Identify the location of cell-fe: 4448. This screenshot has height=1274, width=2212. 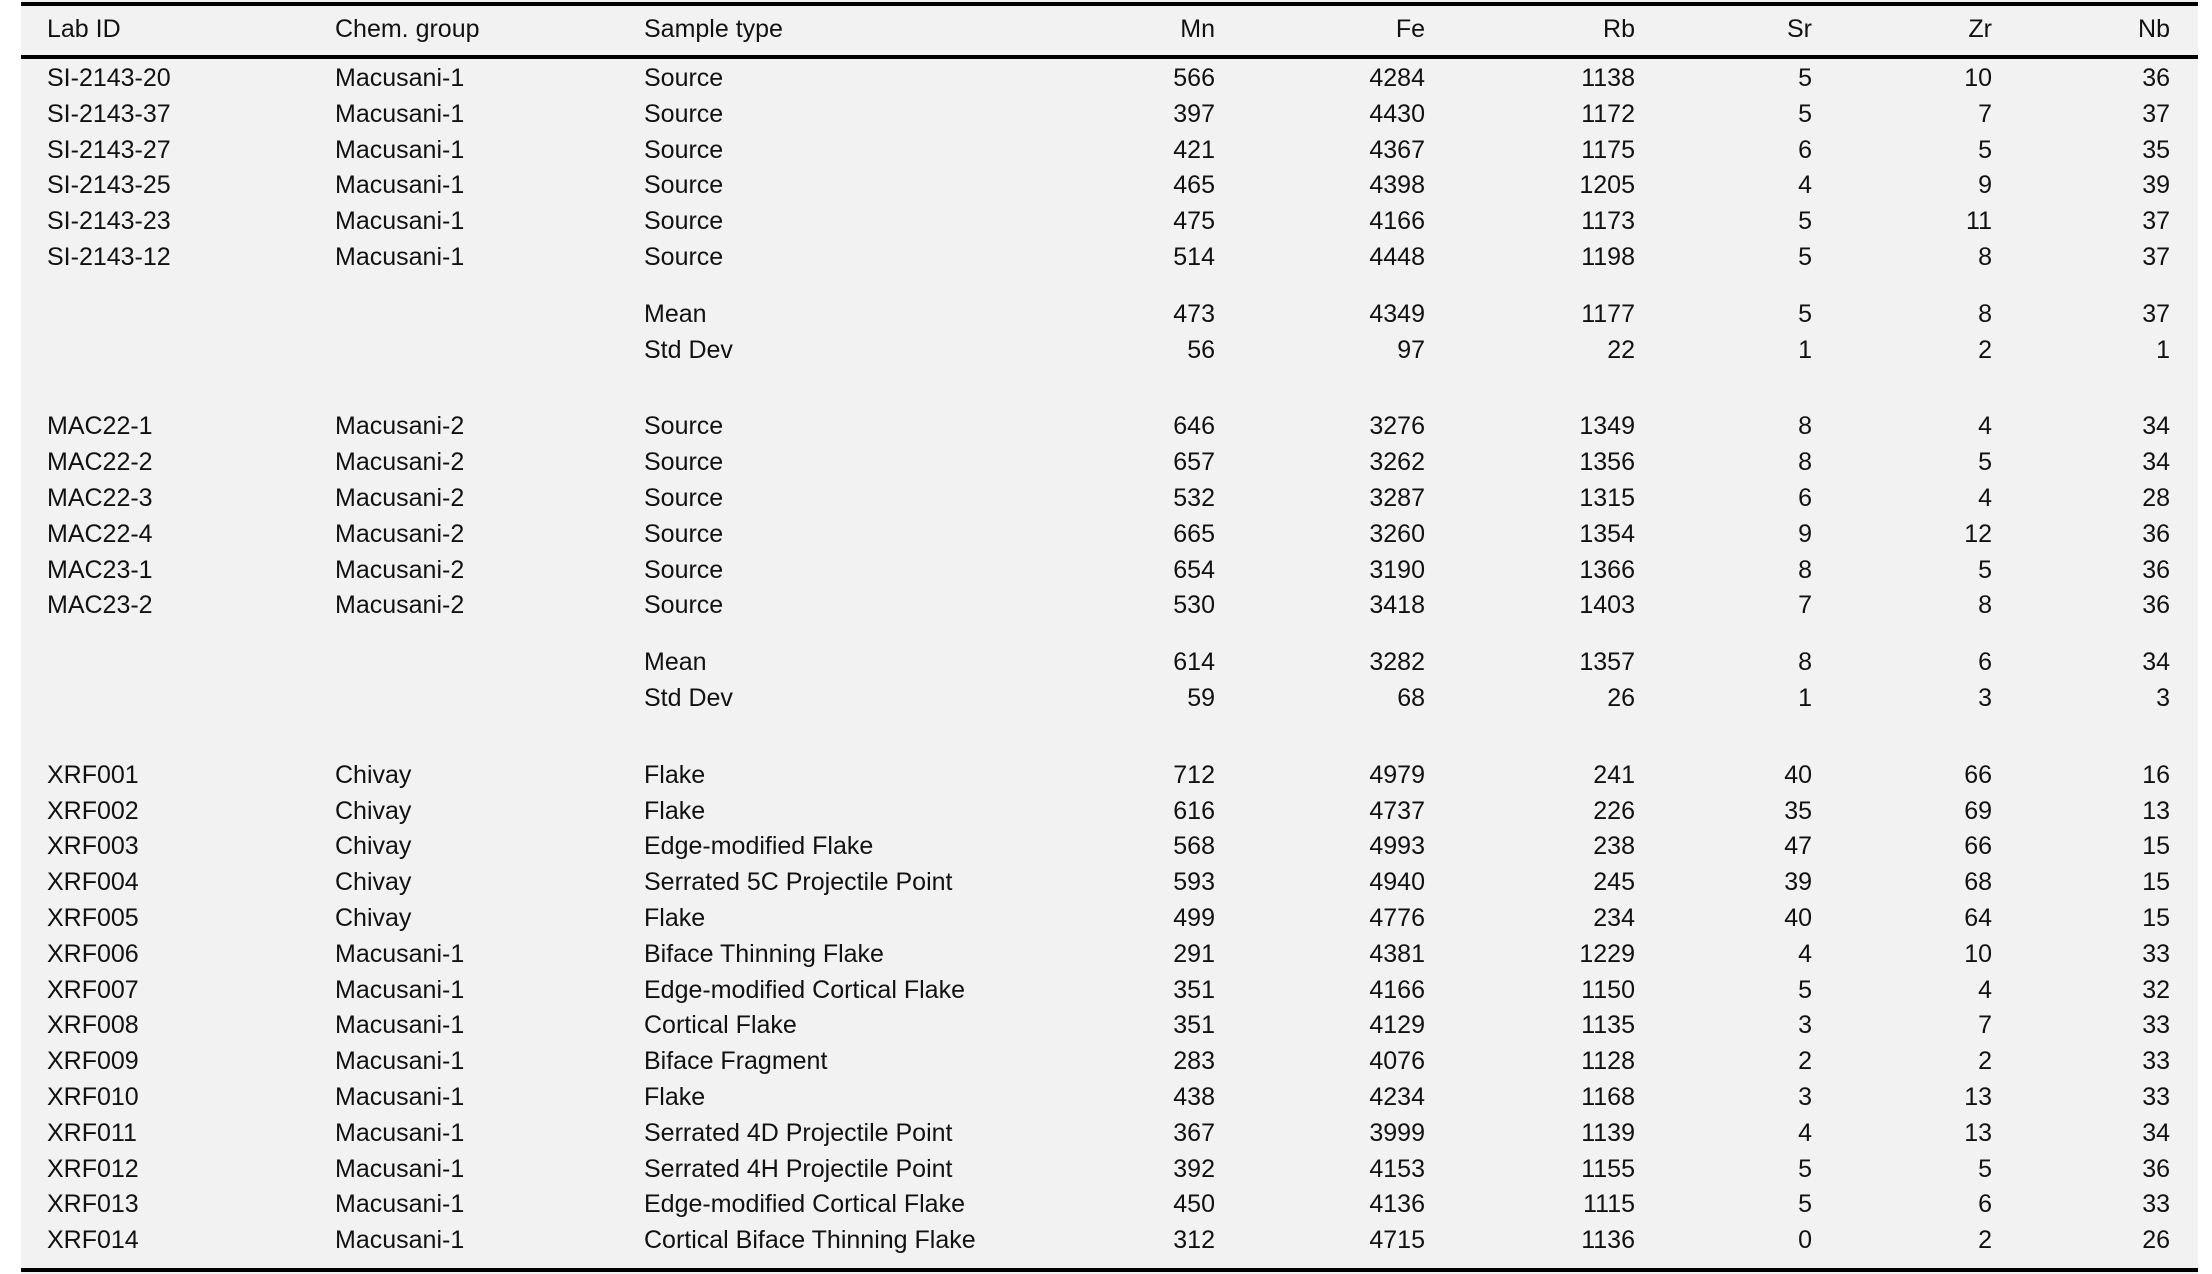
(1397, 257).